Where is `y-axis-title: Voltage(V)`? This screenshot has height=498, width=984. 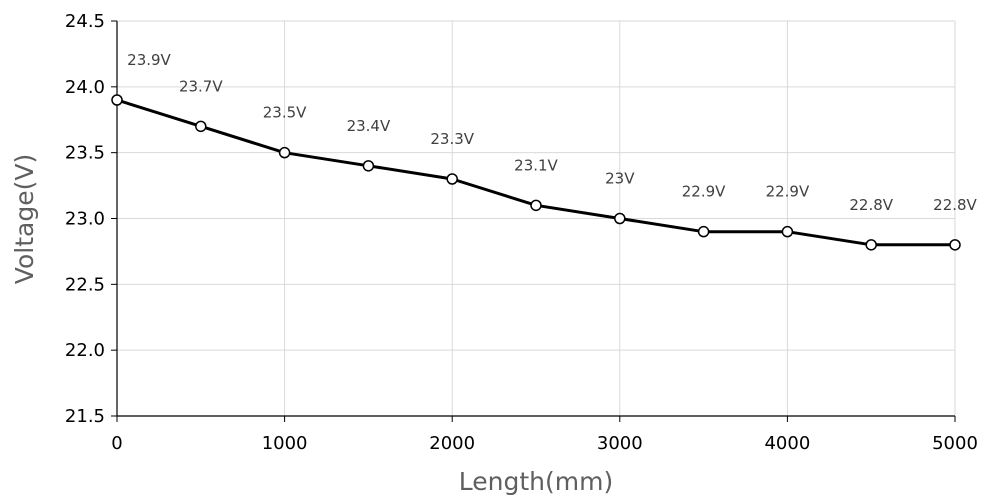 y-axis-title: Voltage(V) is located at coordinates (24, 219).